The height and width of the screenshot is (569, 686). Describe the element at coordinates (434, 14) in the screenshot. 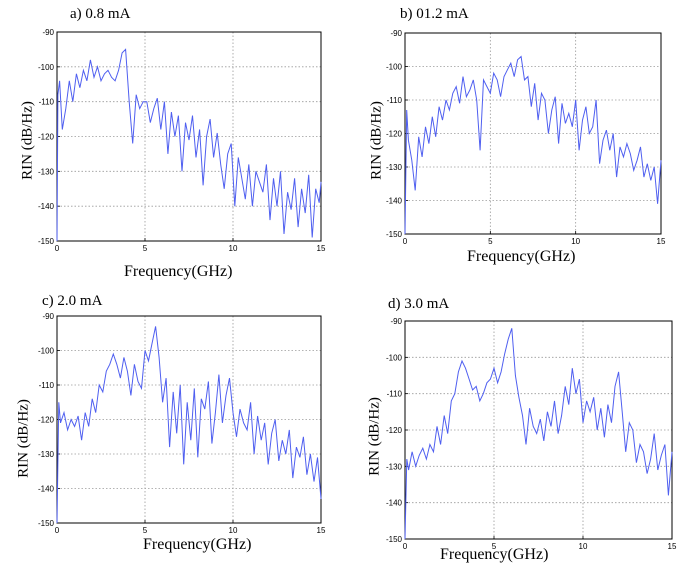

I see `panel-b-title: b) 01.2 mA` at that location.